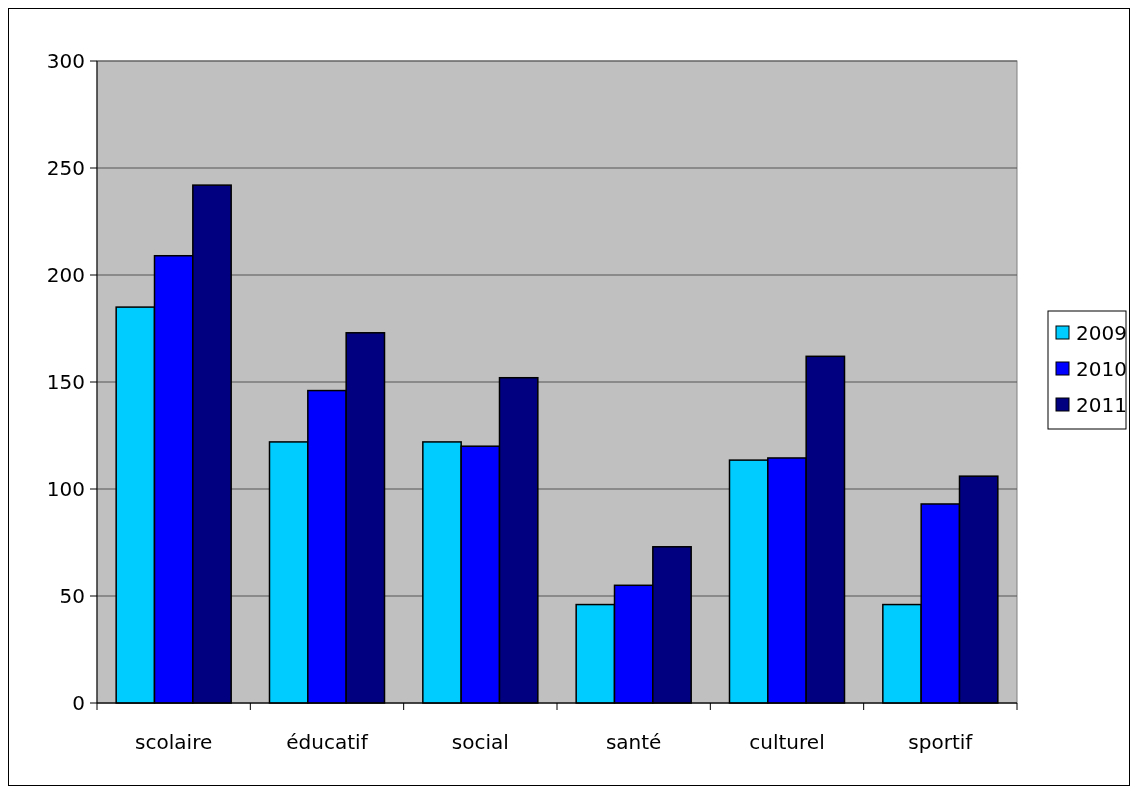  I want to click on y-tick-label: 50, so click(72, 596).